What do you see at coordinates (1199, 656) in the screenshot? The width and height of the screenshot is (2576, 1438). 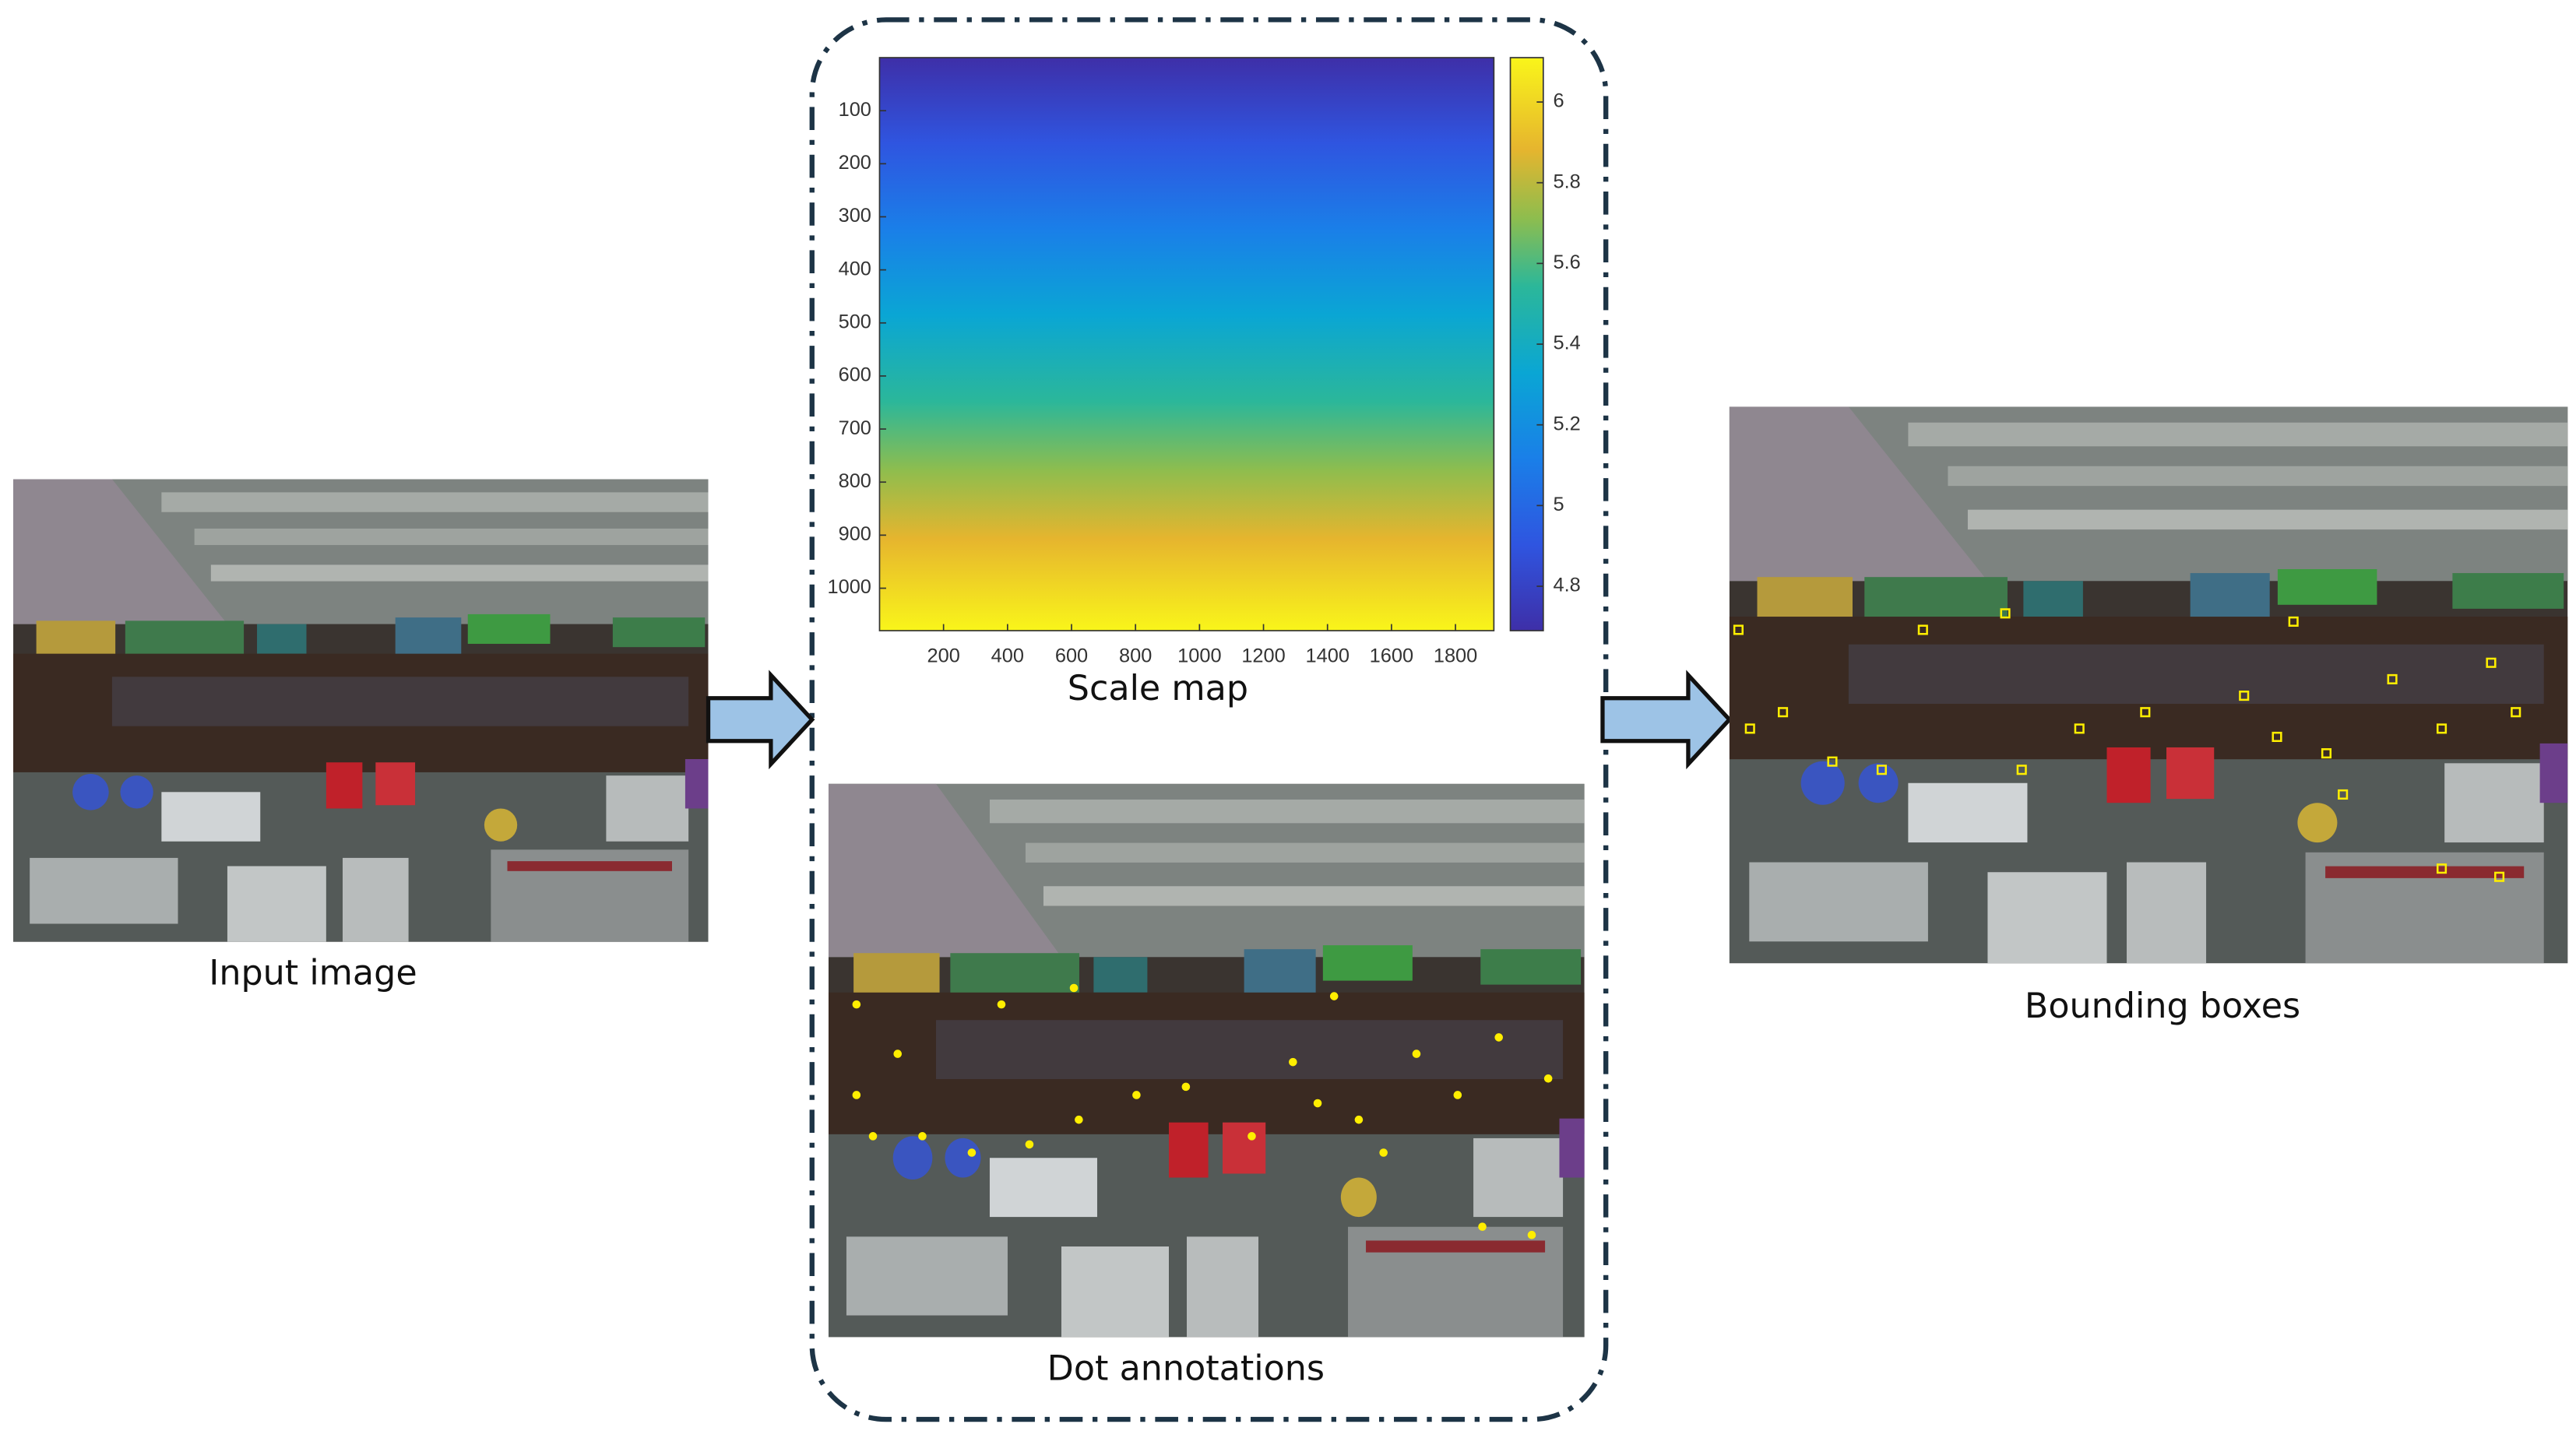 I see `x-tick-label: 1000` at bounding box center [1199, 656].